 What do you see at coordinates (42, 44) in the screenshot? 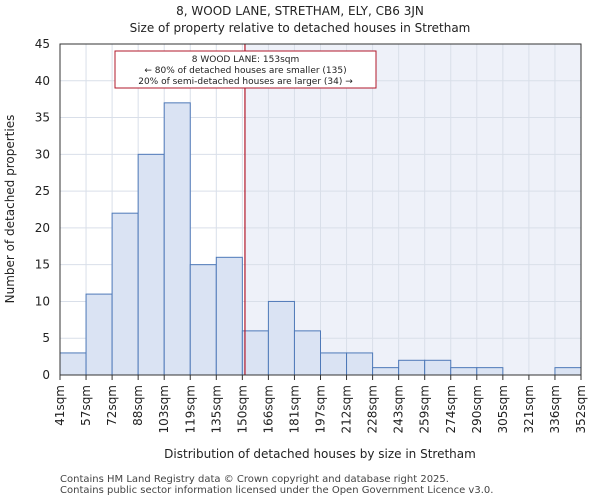
I see `y-tick-label: 45` at bounding box center [42, 44].